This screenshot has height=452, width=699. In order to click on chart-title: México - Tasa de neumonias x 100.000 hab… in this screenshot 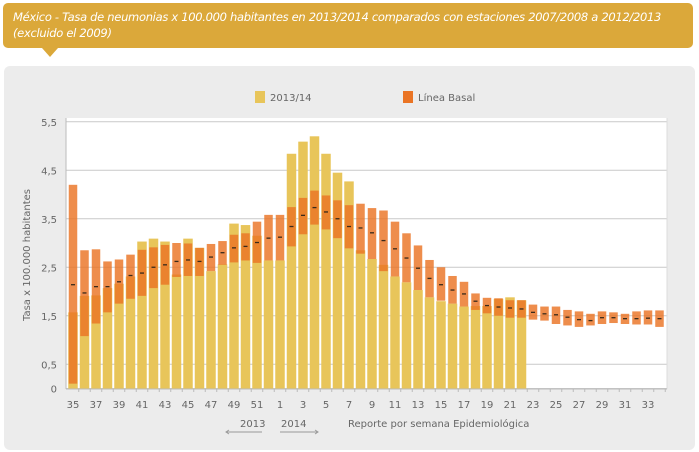, I will do `click(337, 25)`.